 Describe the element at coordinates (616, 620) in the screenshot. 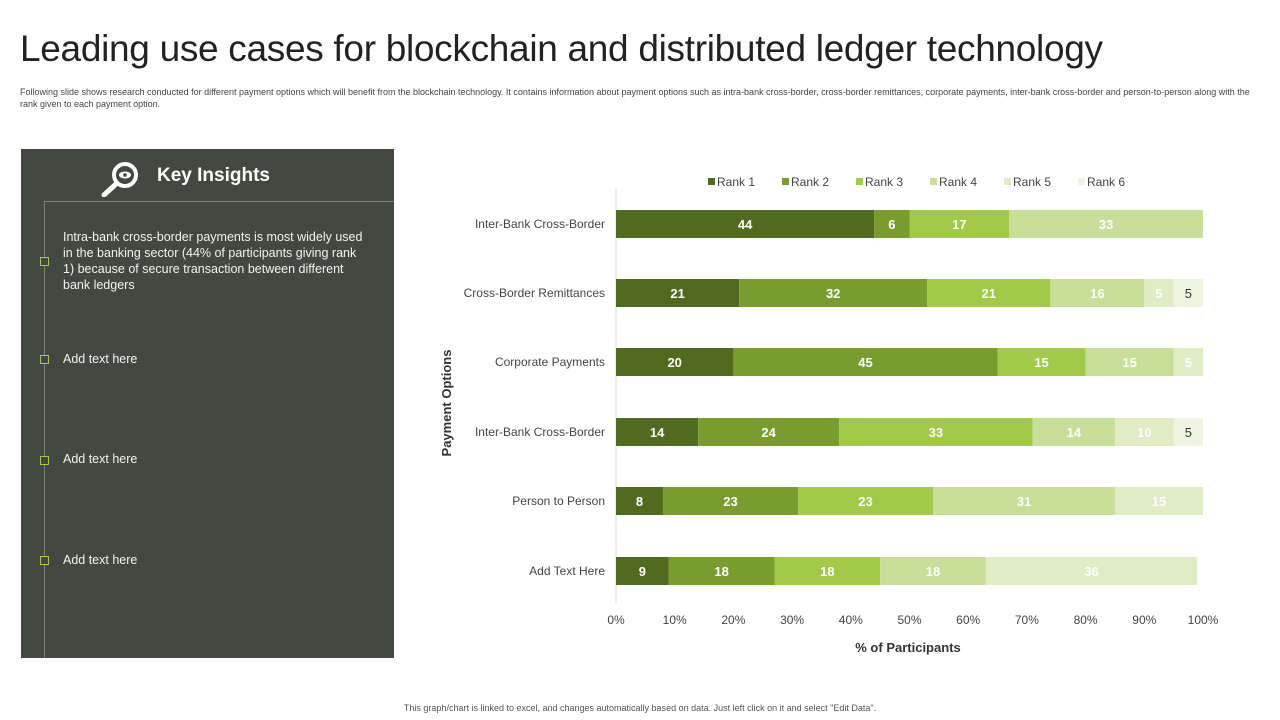

I see `x-tick-label: 0%` at that location.